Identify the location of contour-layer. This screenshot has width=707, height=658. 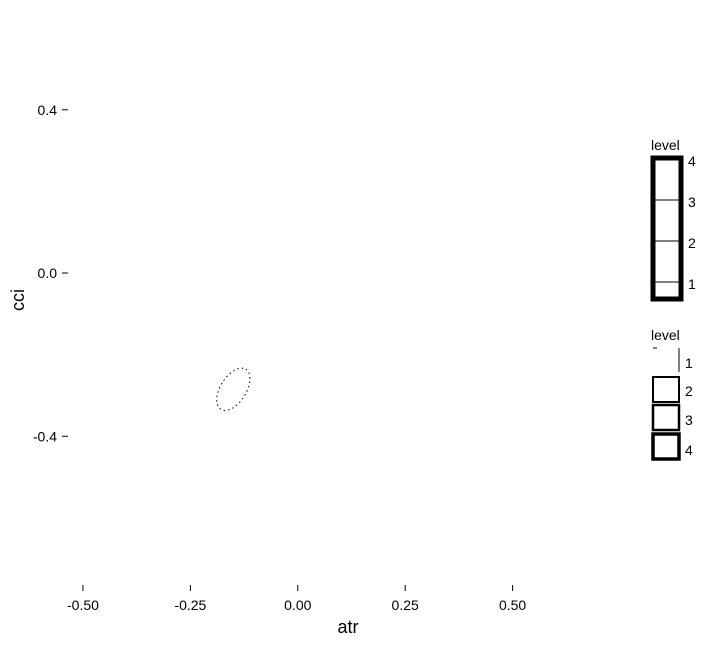
(233, 389).